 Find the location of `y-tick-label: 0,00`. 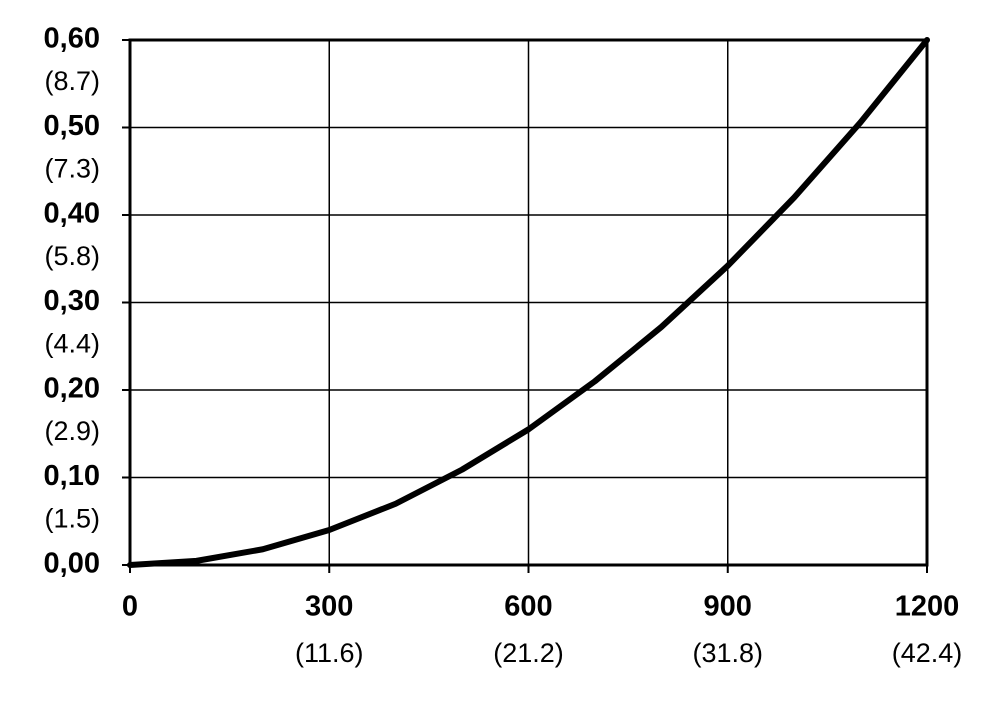

y-tick-label: 0,00 is located at coordinates (72, 564).